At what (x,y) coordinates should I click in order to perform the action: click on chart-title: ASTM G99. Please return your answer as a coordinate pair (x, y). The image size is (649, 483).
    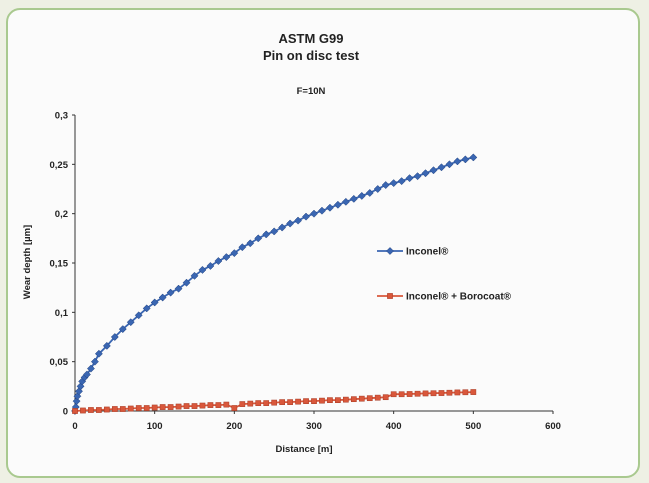
    Looking at the image, I should click on (310, 38).